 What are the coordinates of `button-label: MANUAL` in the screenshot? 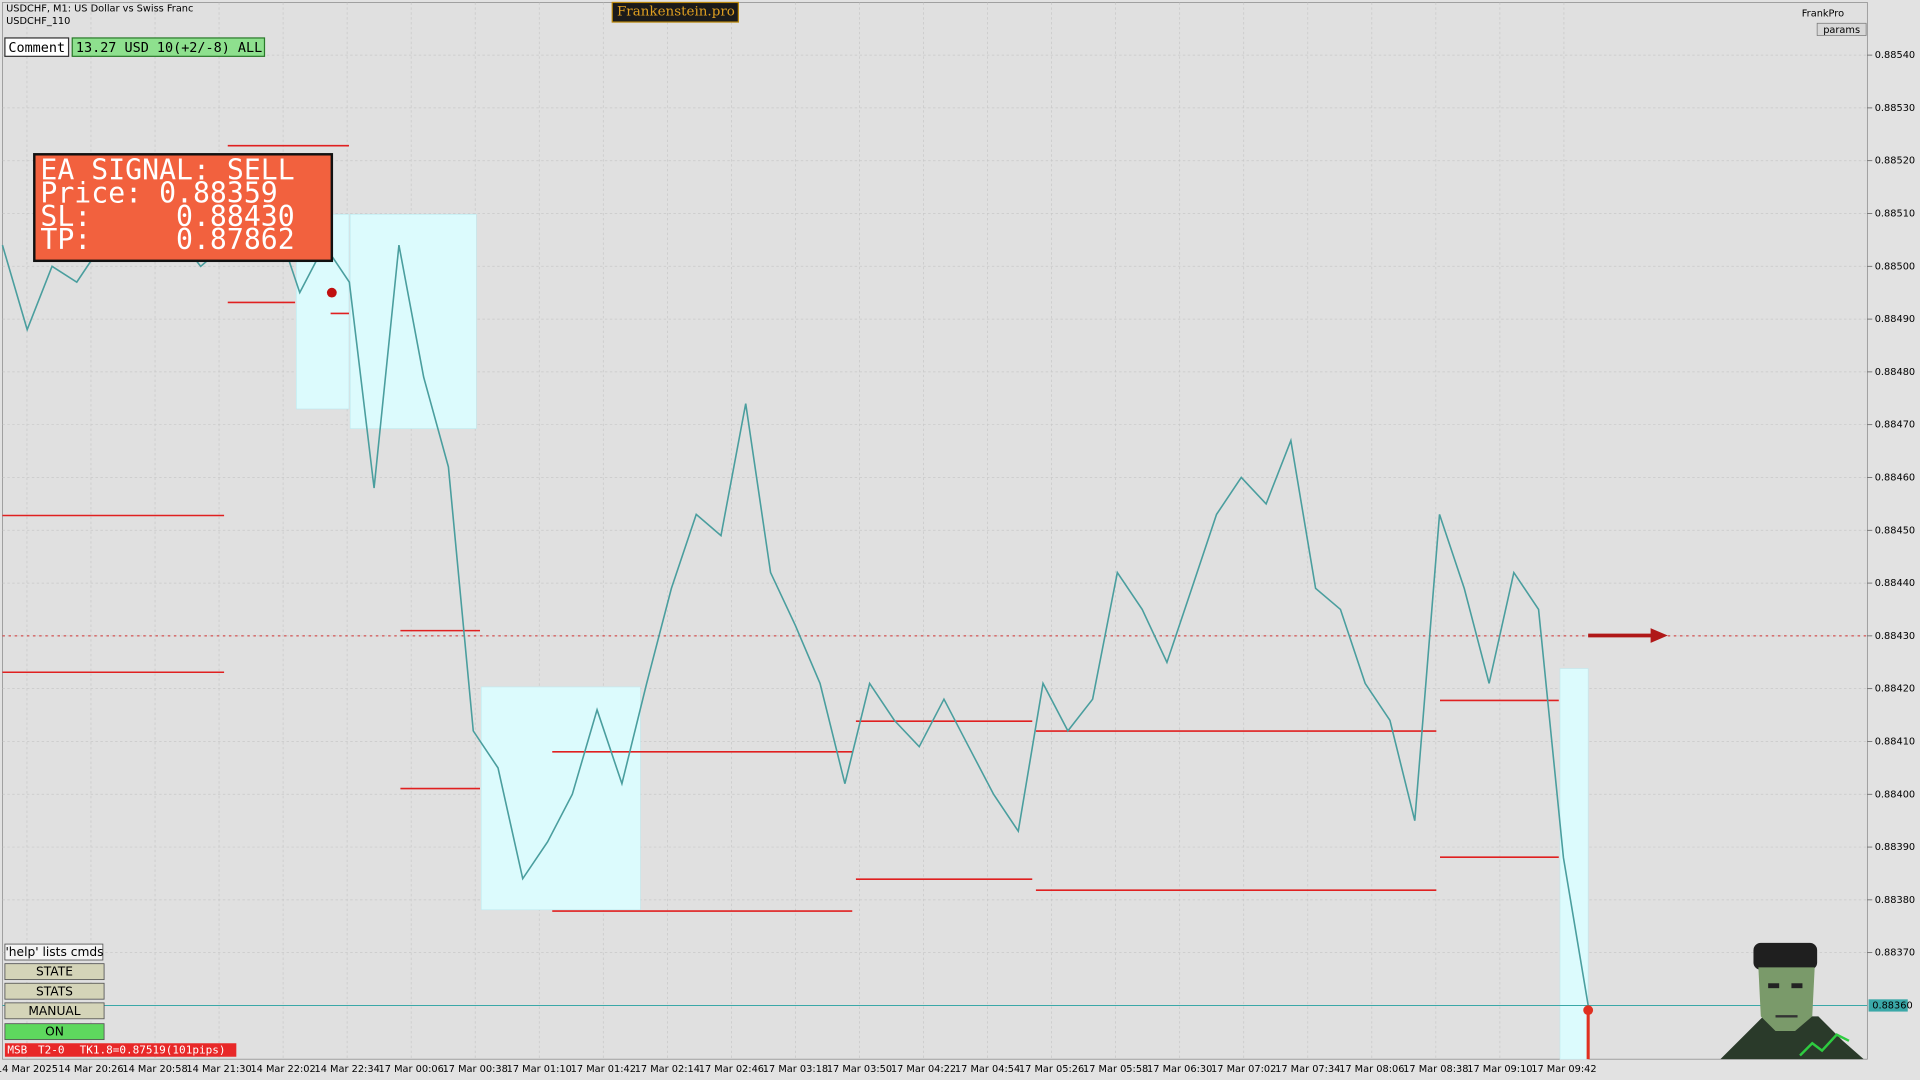 It's located at (54, 1011).